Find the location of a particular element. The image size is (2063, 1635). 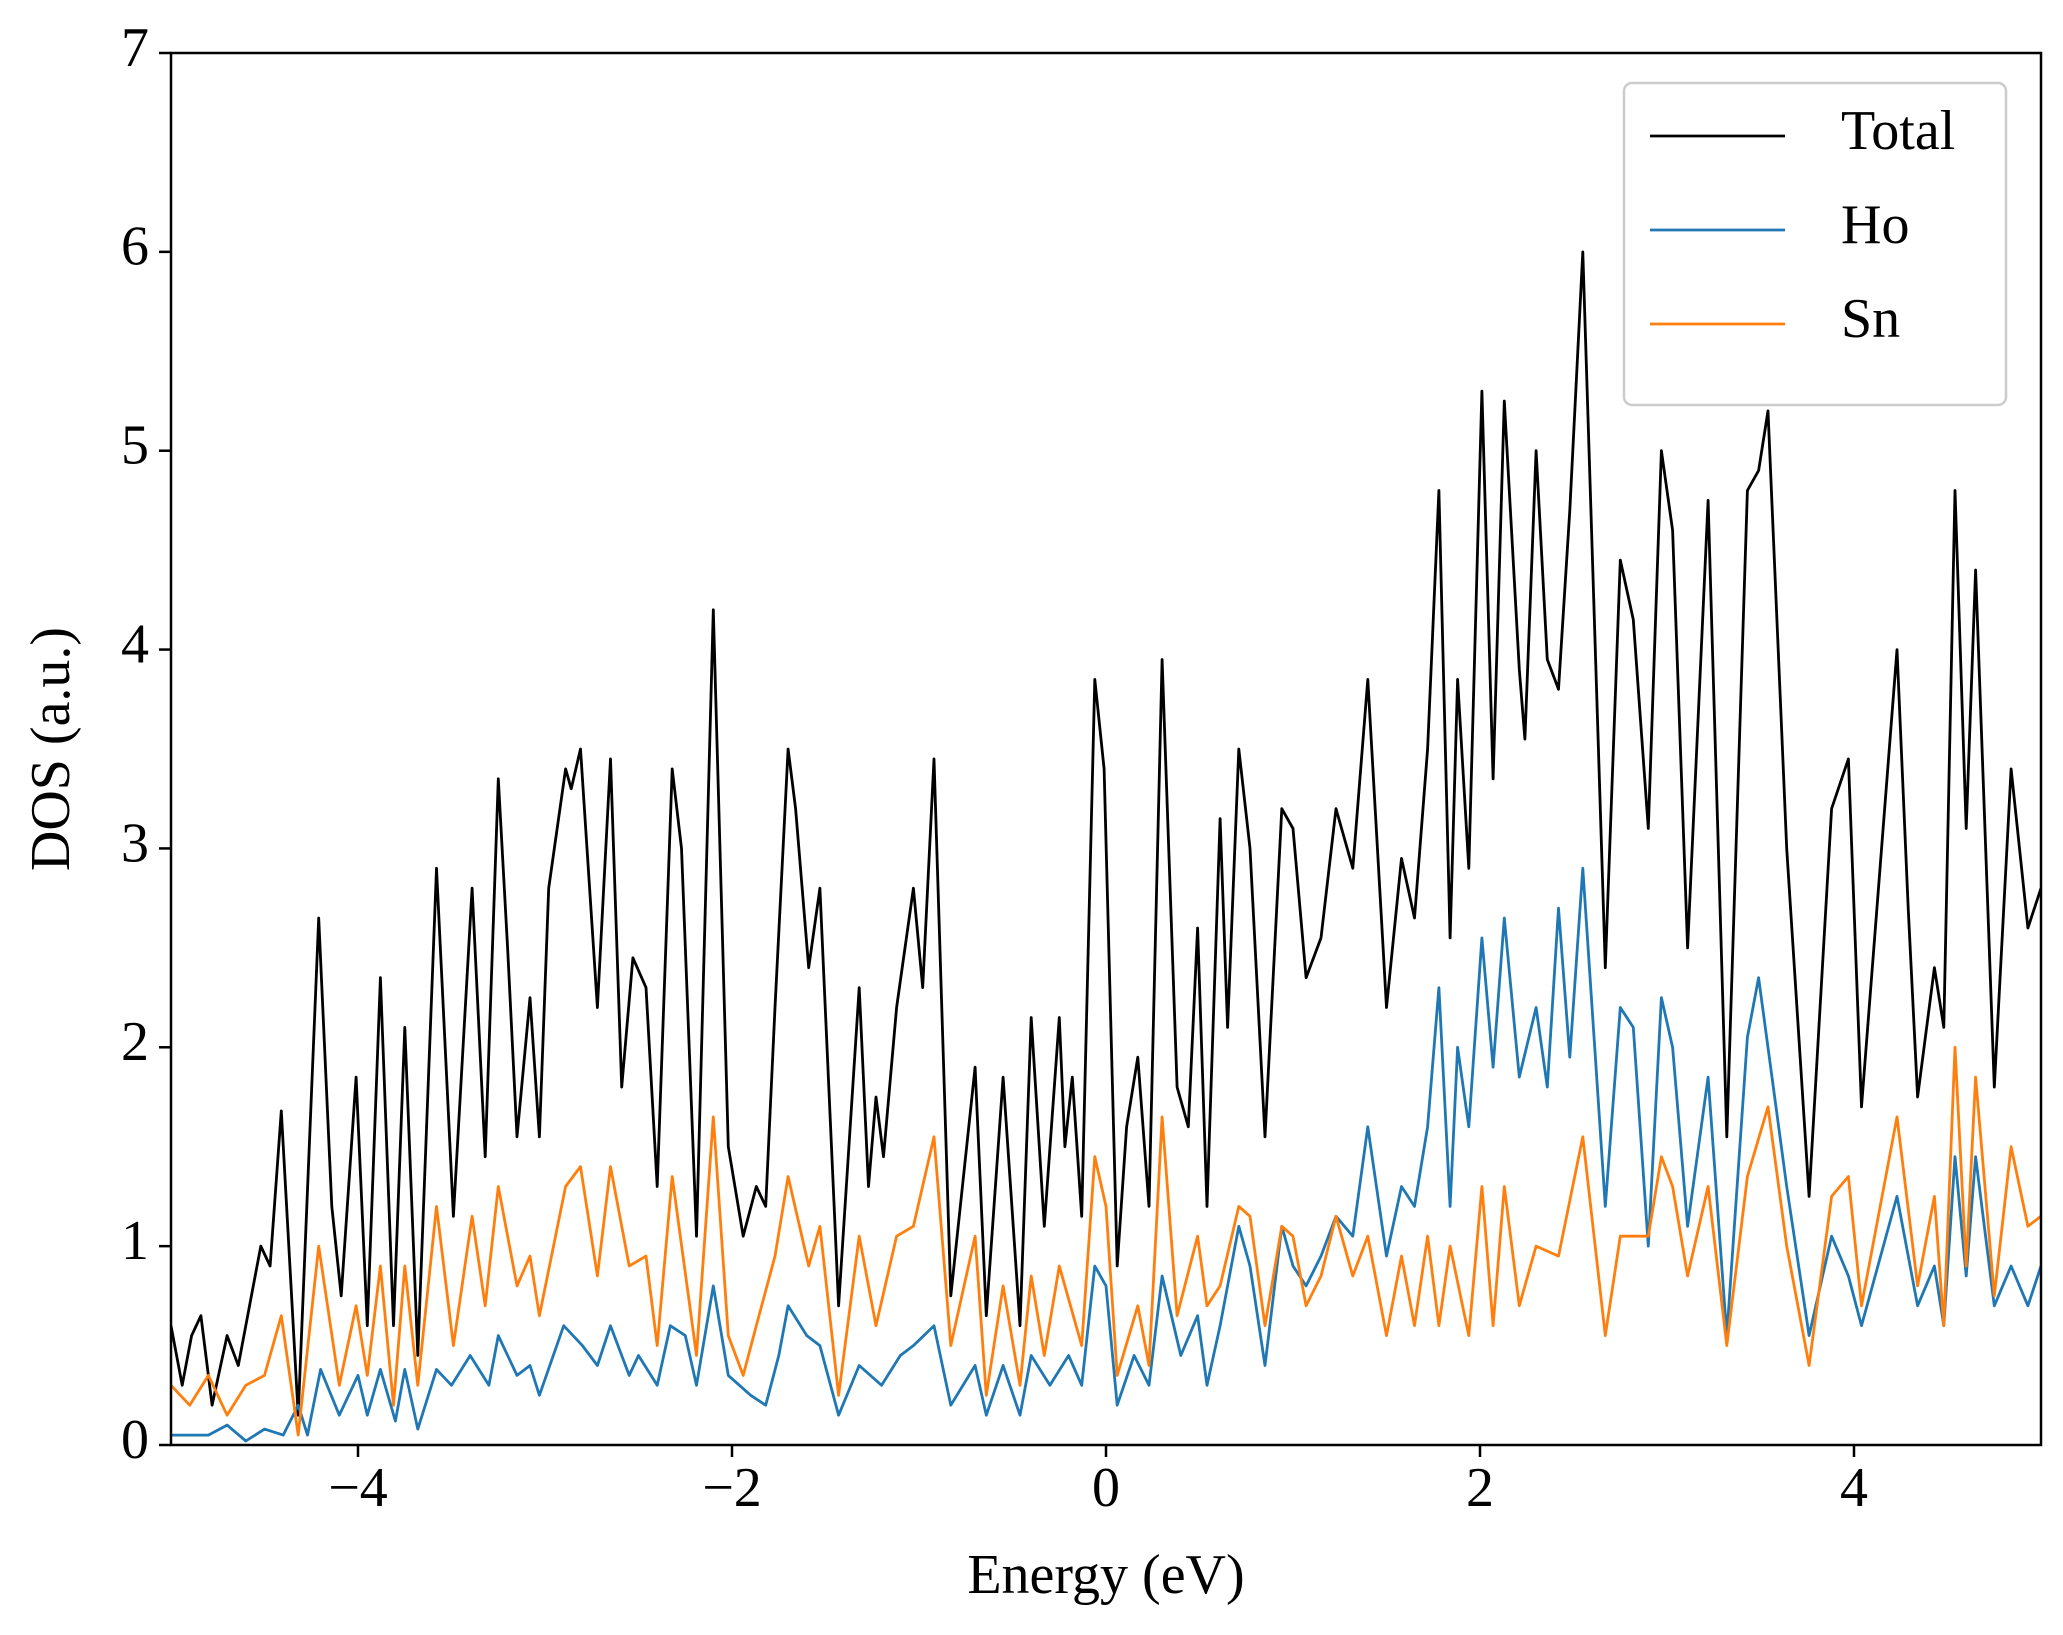

x-tick-label: −4 is located at coordinates (358, 1488).